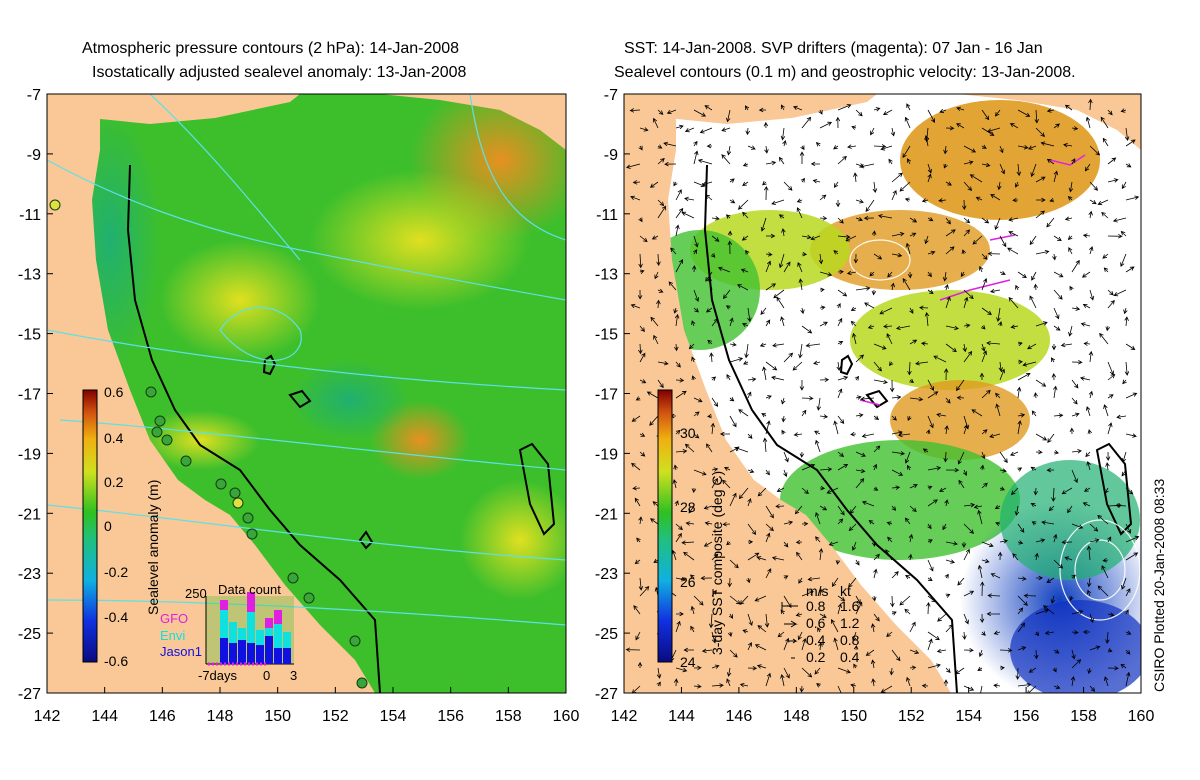 The height and width of the screenshot is (780, 1200). I want to click on x-tick-label: 144, so click(104, 716).